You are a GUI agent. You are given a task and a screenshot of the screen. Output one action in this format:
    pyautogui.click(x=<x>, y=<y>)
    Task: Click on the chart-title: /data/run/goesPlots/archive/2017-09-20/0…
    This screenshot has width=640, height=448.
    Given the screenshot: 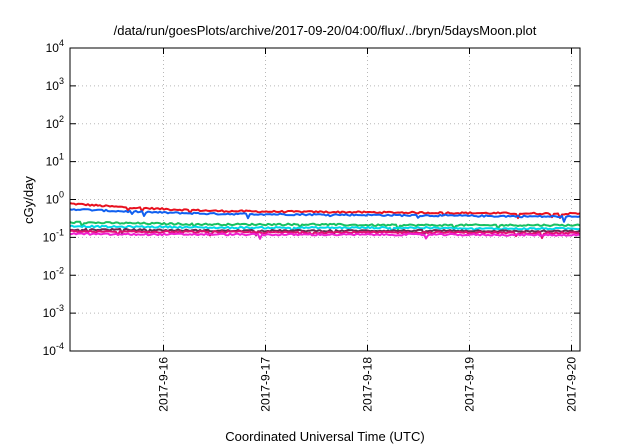 What is the action you would take?
    pyautogui.click(x=325, y=30)
    